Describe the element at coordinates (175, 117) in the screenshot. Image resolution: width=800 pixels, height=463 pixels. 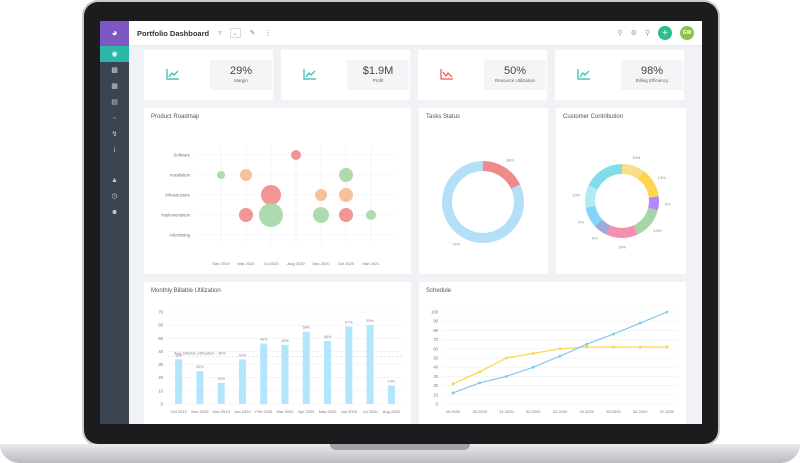
I see `panel-title: Product Roadmap` at that location.